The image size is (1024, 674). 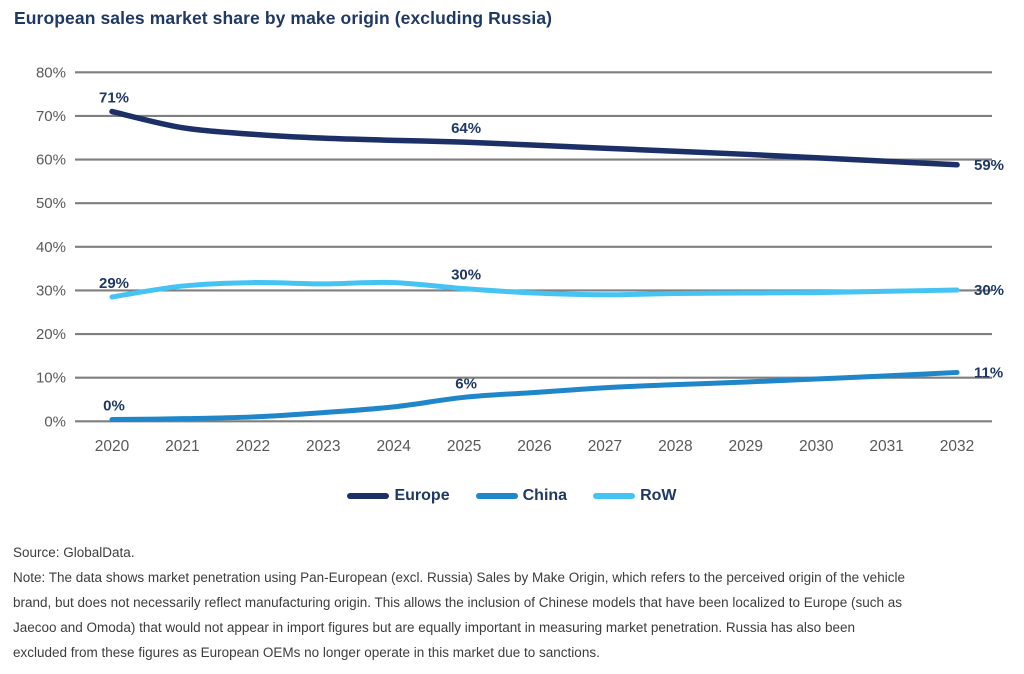 What do you see at coordinates (114, 283) in the screenshot?
I see `point-label-row-2020: 29%` at bounding box center [114, 283].